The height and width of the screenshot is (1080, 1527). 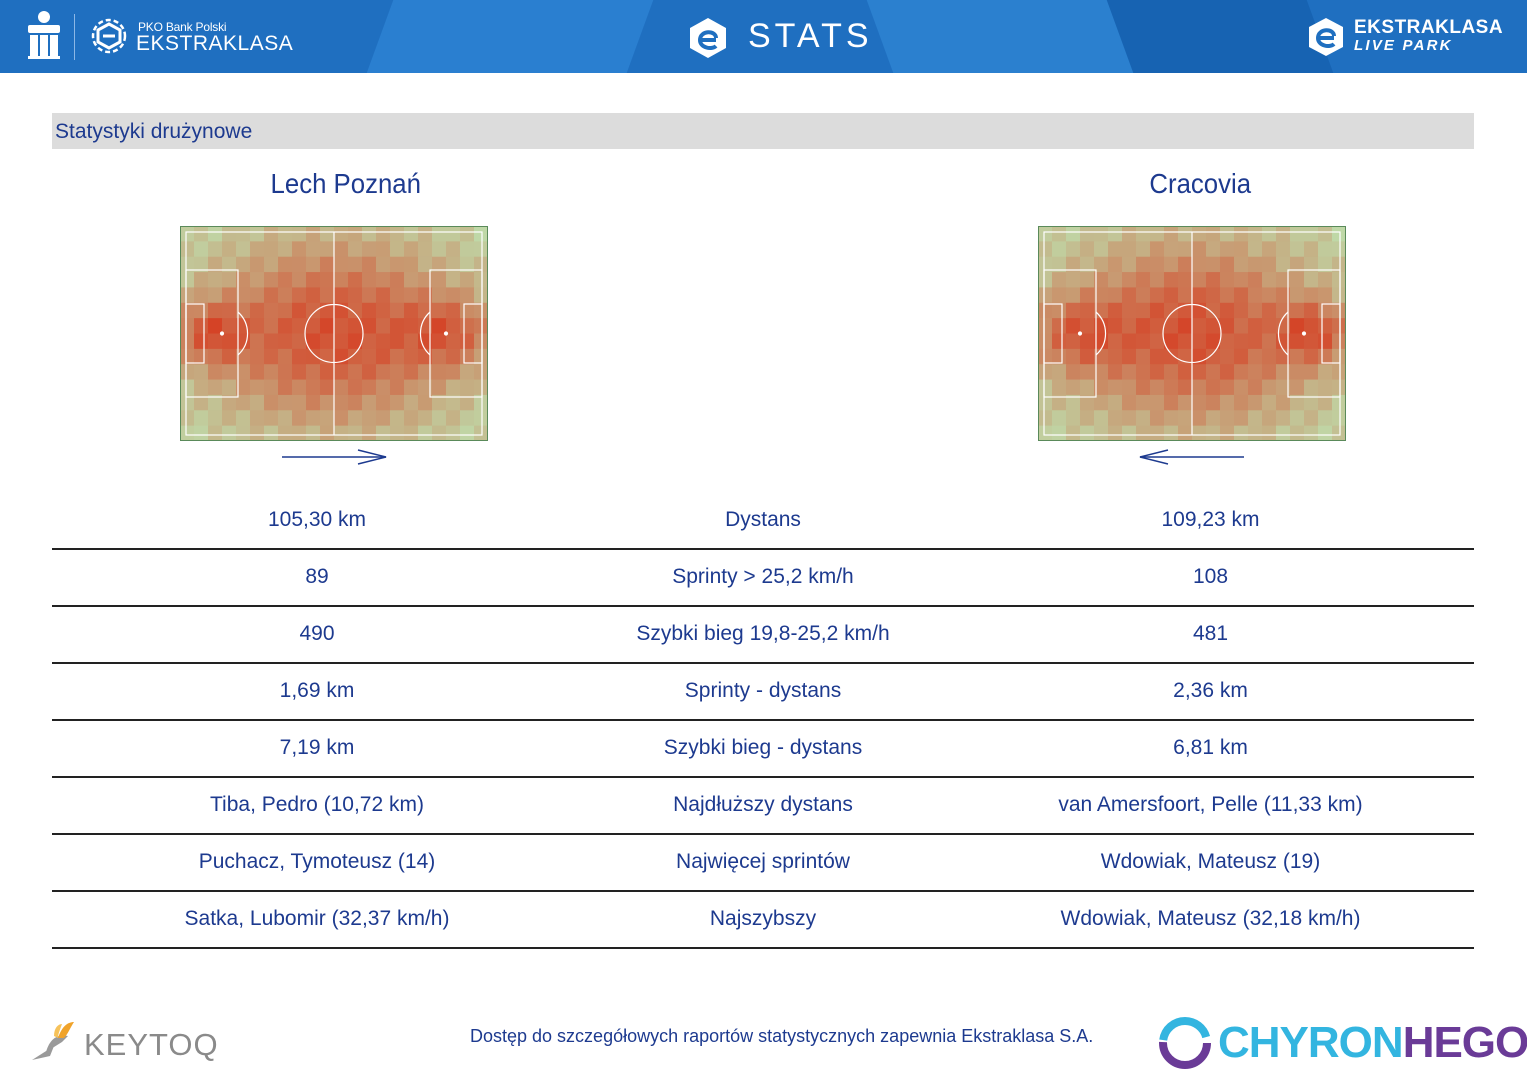 What do you see at coordinates (1191, 457) in the screenshot?
I see `arrow-left-icon` at bounding box center [1191, 457].